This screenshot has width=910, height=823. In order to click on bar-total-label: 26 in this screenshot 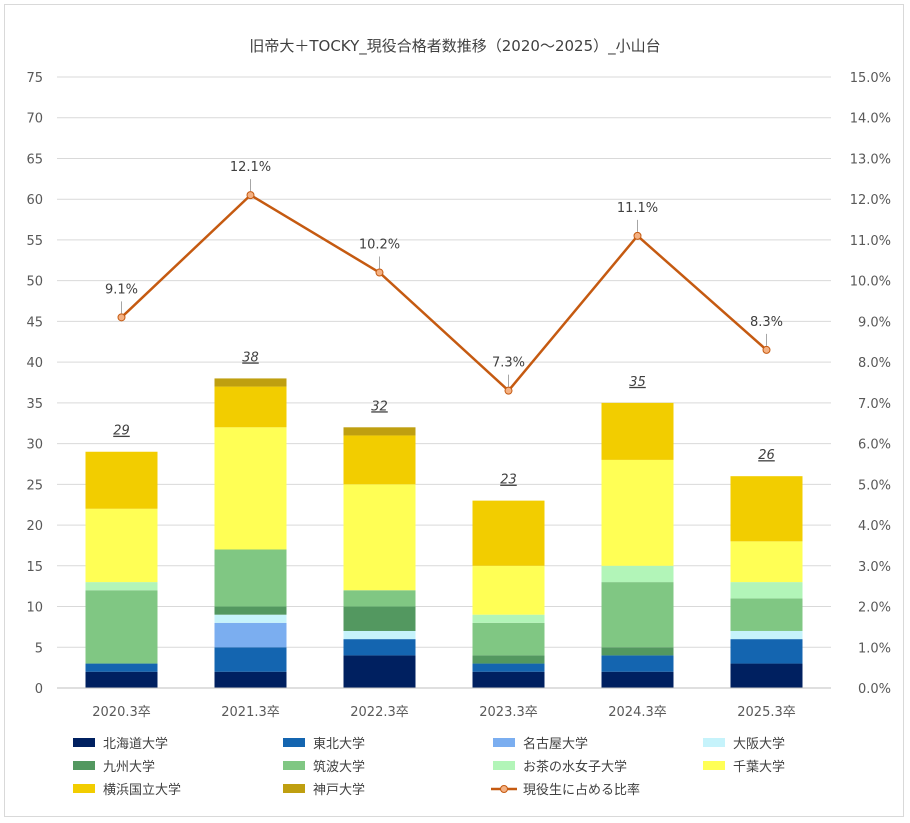, I will do `click(766, 455)`.